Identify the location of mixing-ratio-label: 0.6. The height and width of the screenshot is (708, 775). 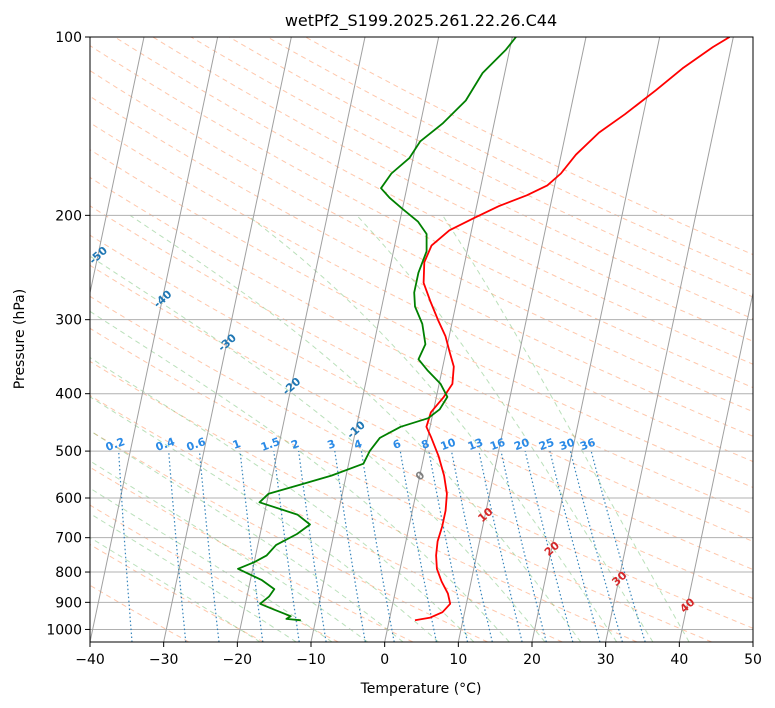
(196, 444).